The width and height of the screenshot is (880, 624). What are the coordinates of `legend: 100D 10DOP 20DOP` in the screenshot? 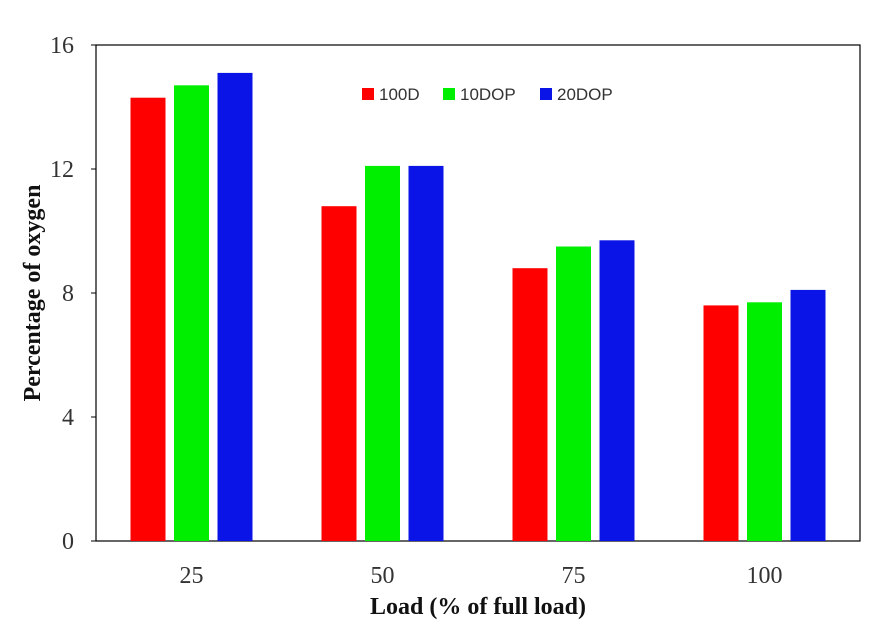 It's located at (487, 94).